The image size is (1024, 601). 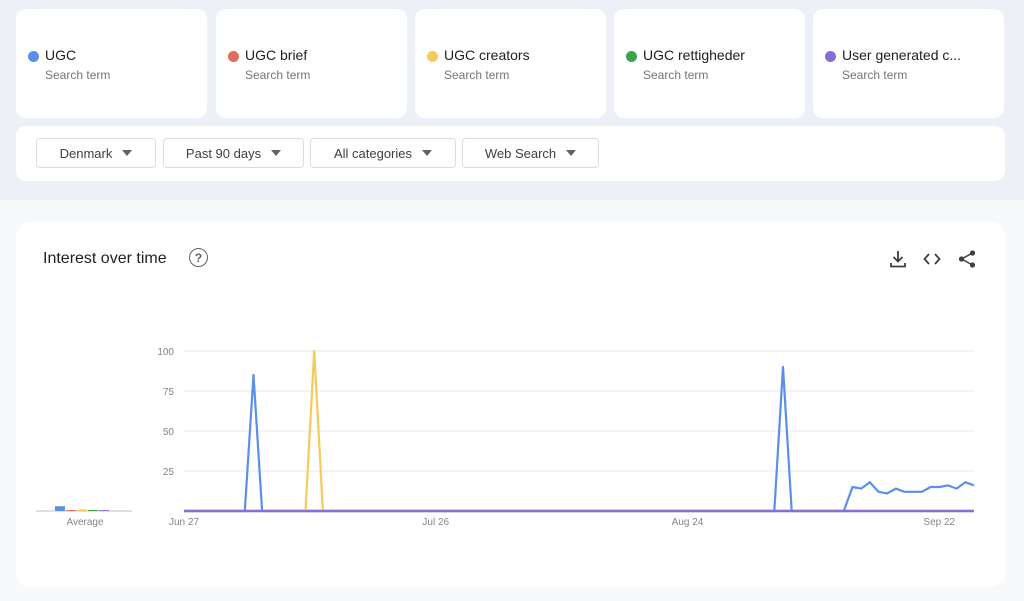 I want to click on download-icon, so click(x=898, y=259).